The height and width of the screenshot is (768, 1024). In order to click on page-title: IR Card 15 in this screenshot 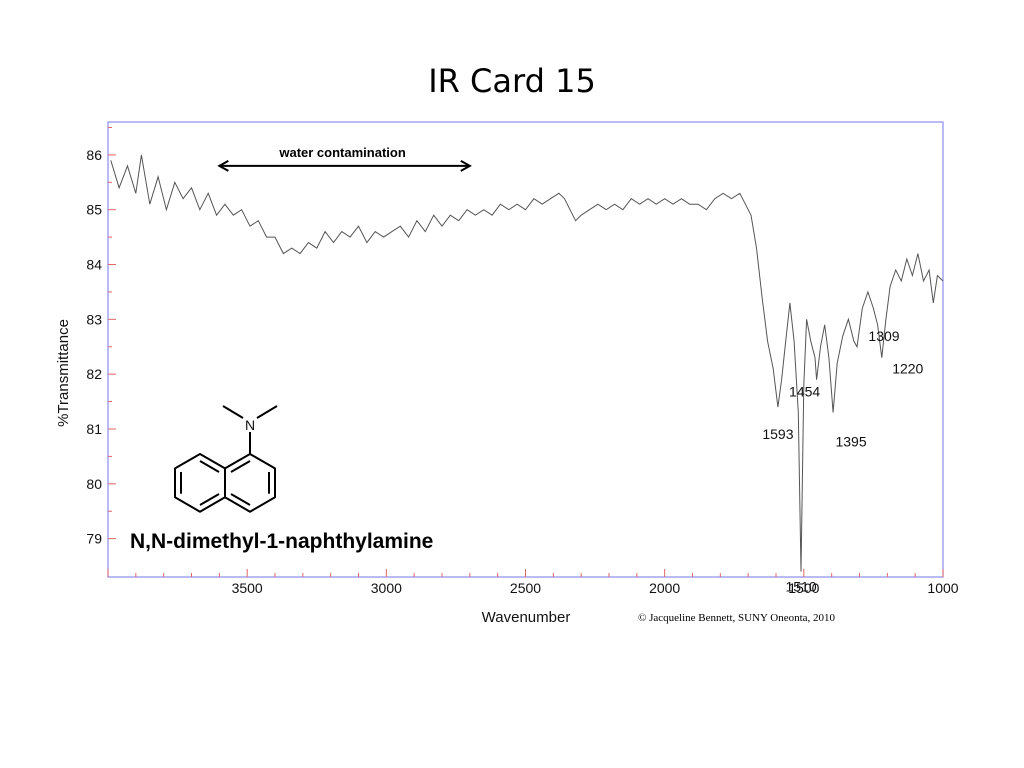, I will do `click(512, 81)`.